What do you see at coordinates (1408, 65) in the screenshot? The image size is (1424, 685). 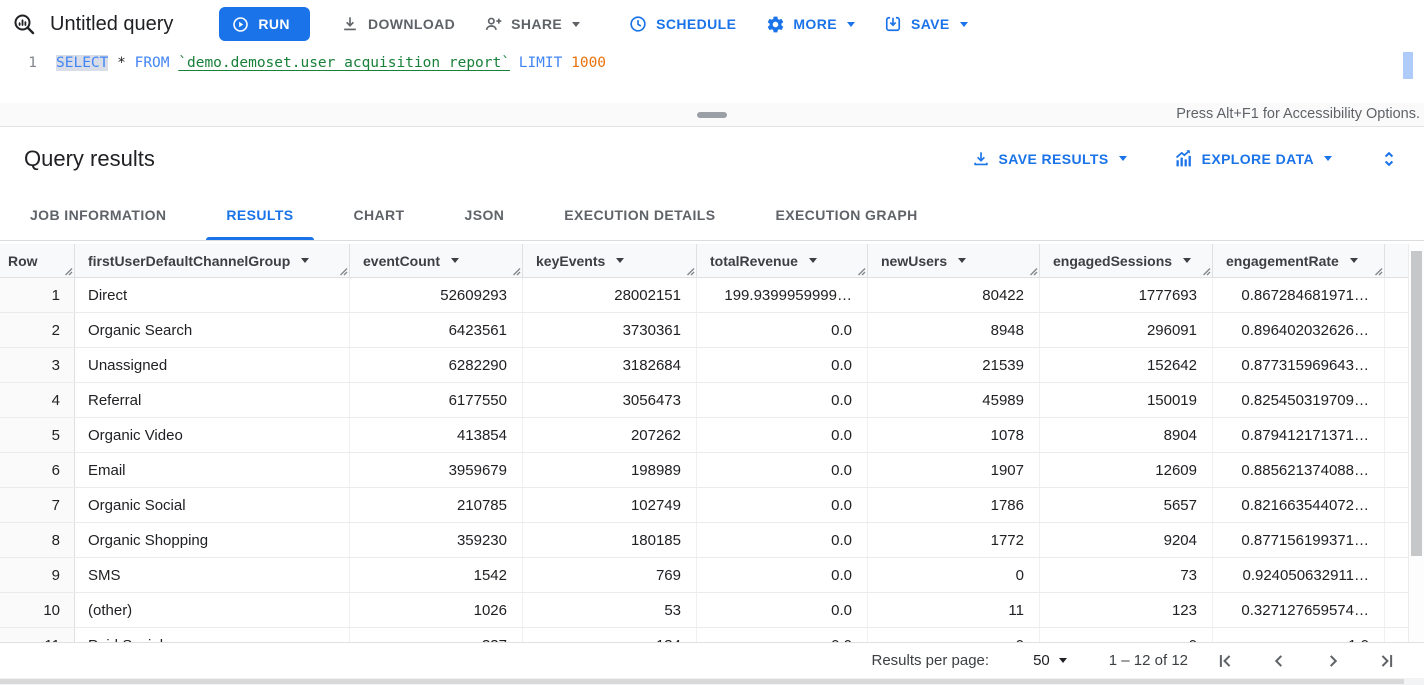 I see `editor-scrollbar-thumb` at bounding box center [1408, 65].